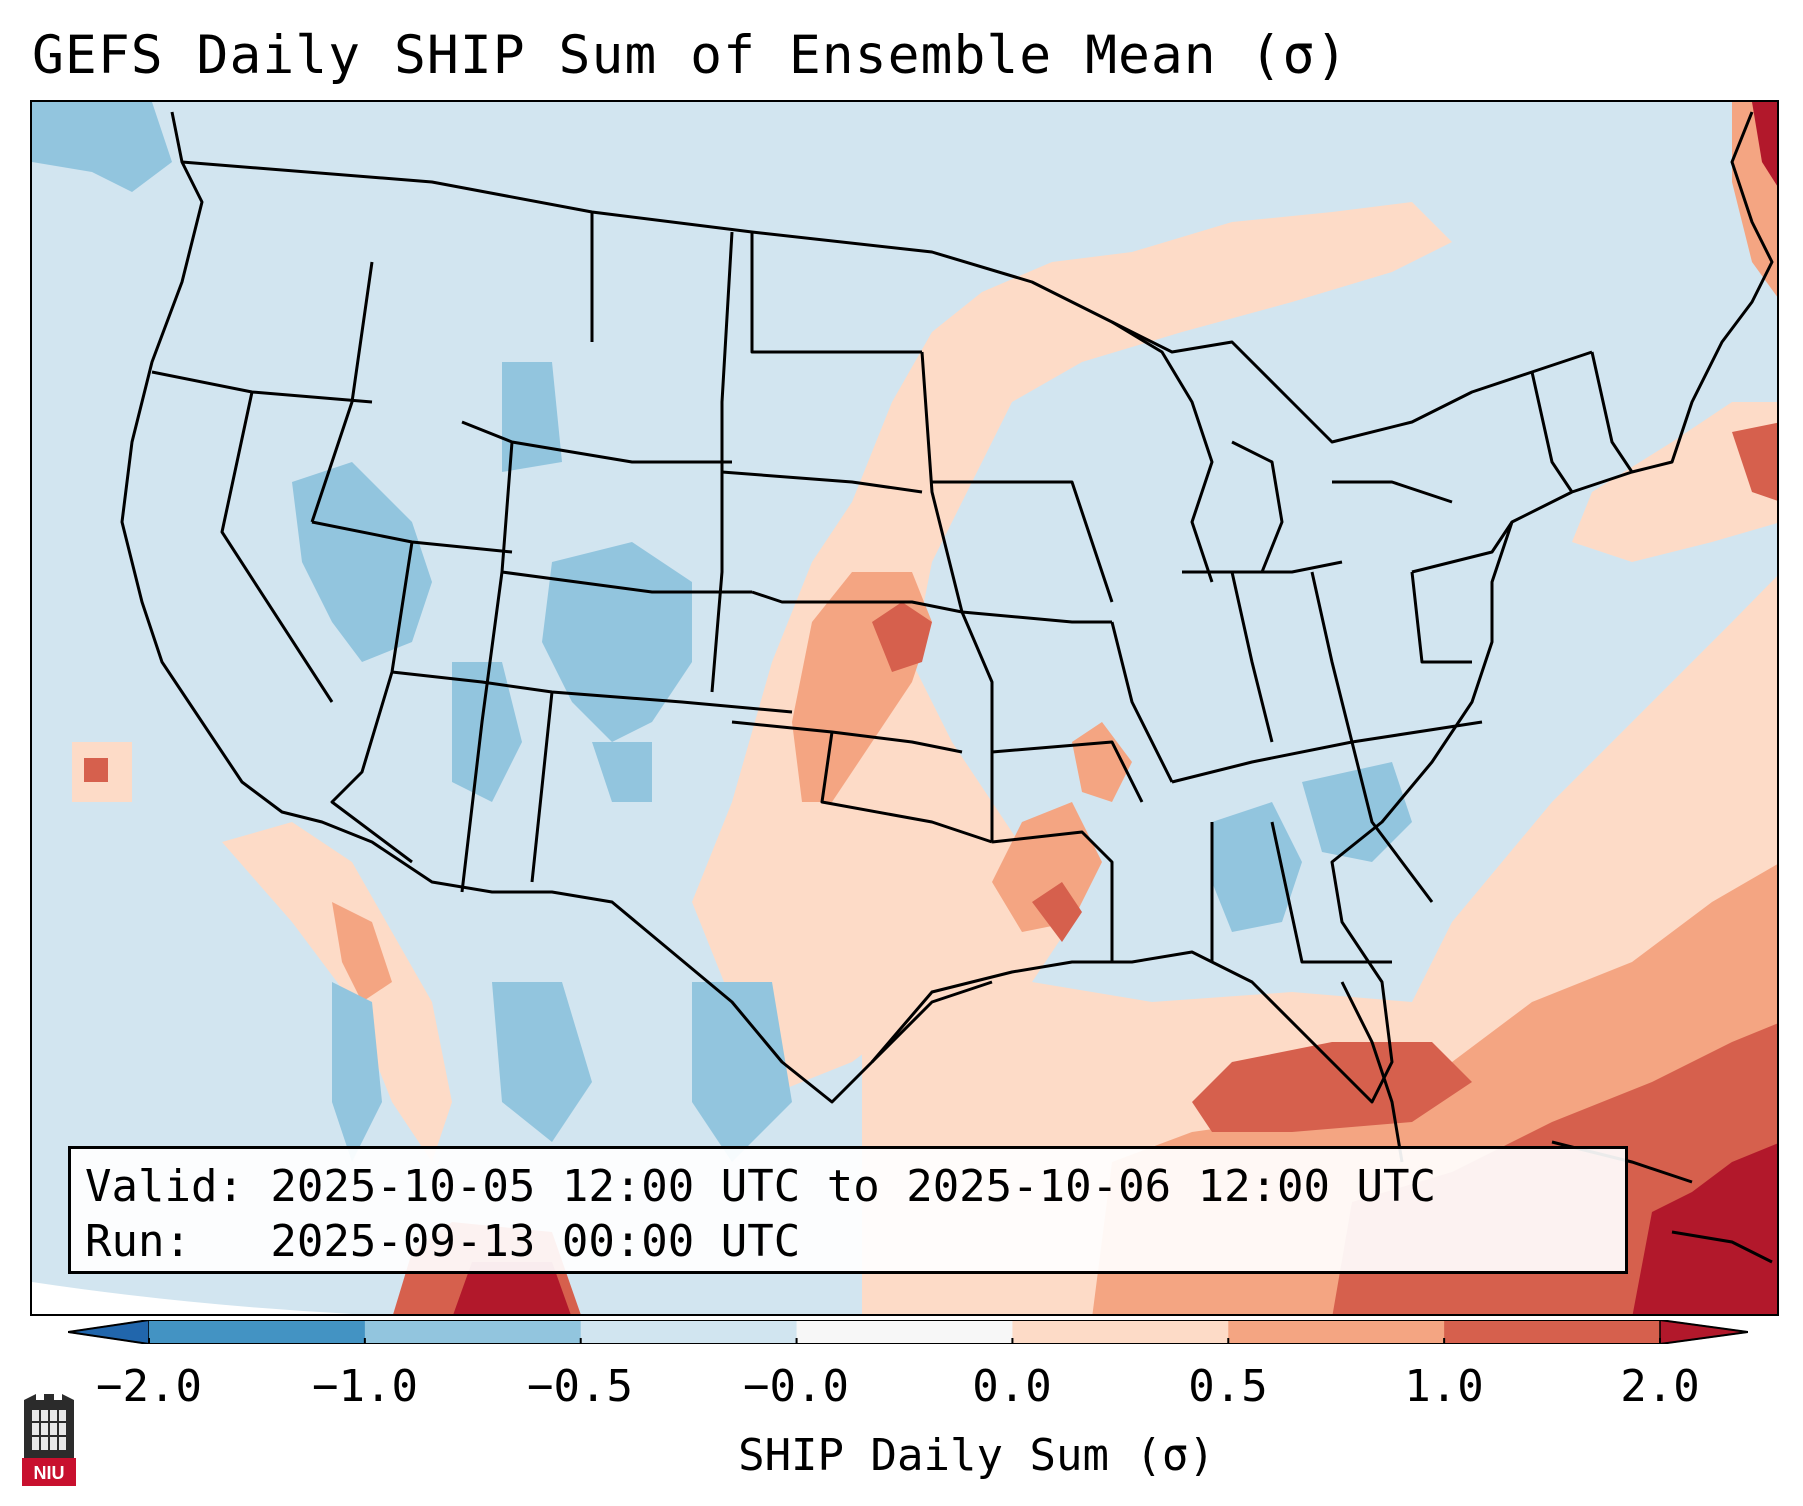  What do you see at coordinates (976, 1455) in the screenshot?
I see `colorbar-label: SHIP Daily Sum (σ)` at bounding box center [976, 1455].